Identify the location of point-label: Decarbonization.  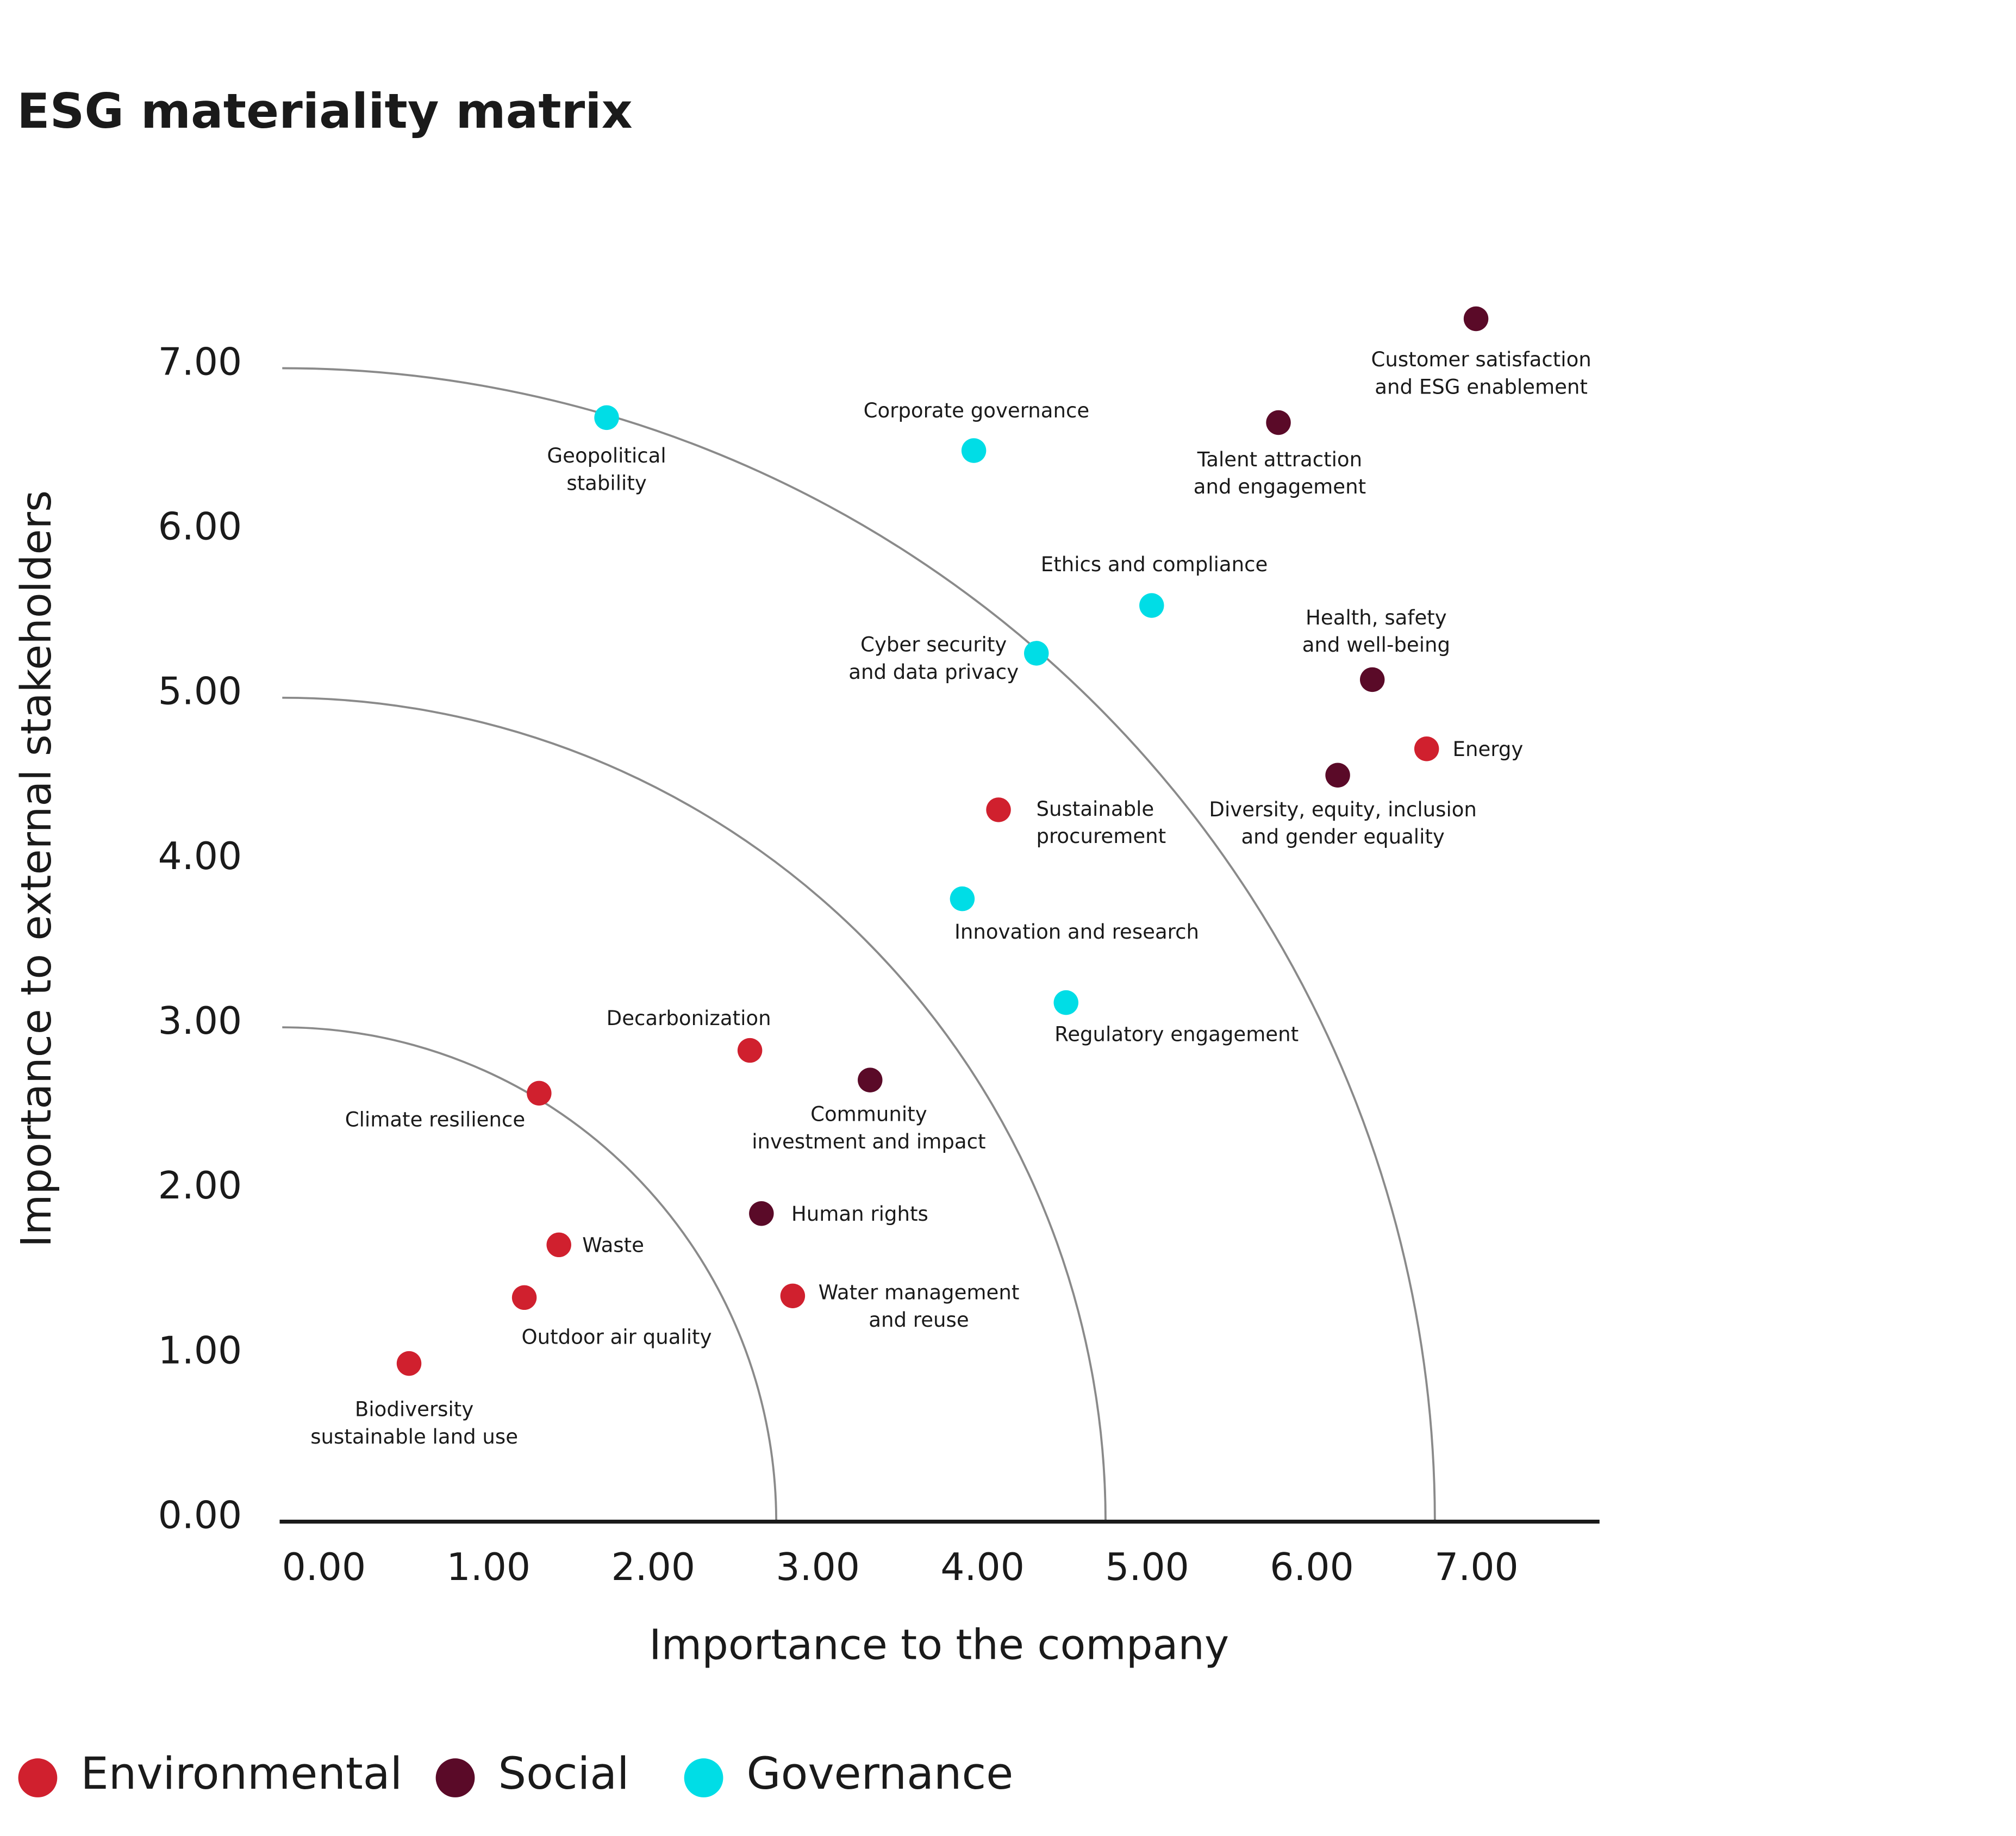
(689, 1018).